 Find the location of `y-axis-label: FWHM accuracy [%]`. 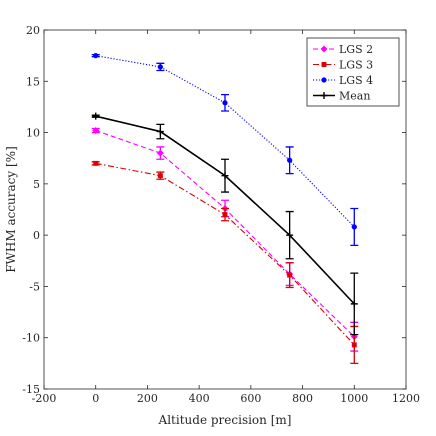

y-axis-label: FWHM accuracy [%] is located at coordinates (11, 209).